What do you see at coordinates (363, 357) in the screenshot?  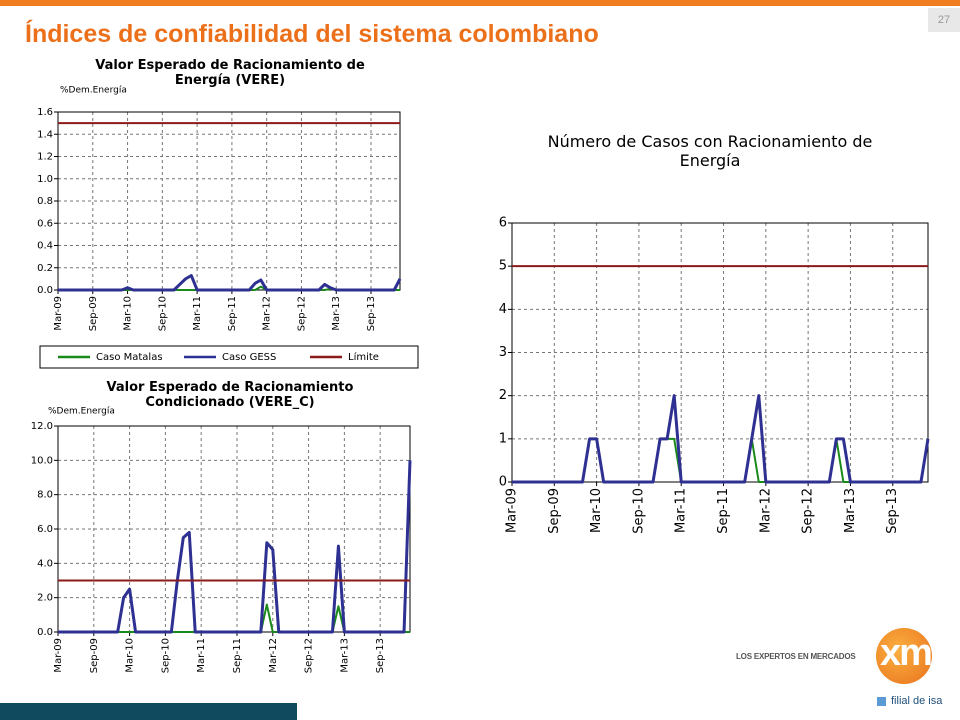 I see `legend-label: Límite` at bounding box center [363, 357].